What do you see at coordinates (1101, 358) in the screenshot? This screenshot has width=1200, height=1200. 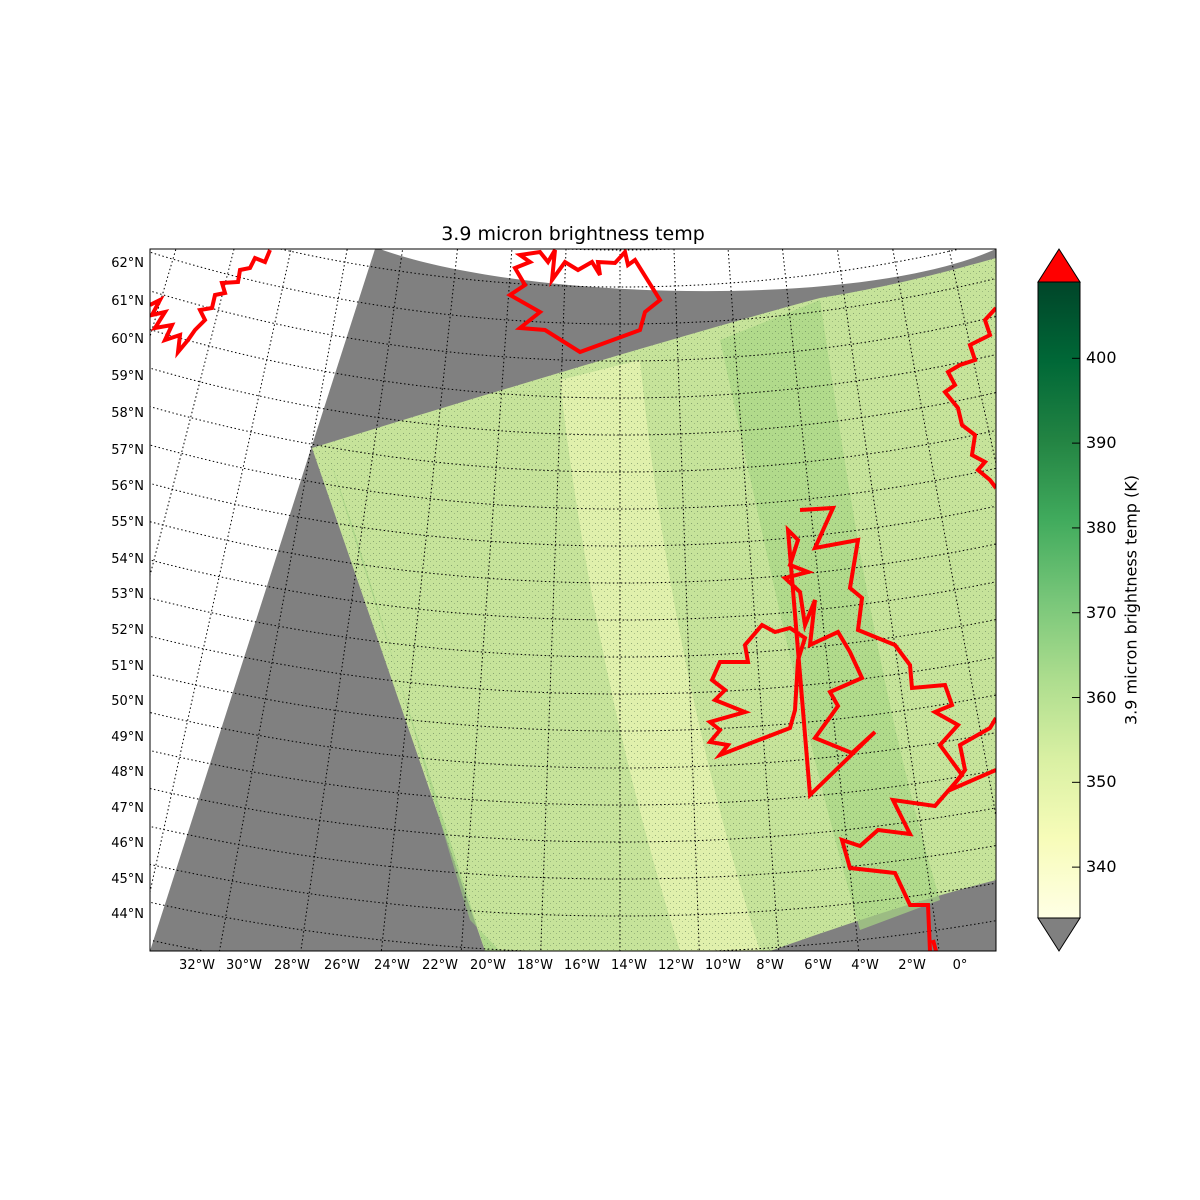 I see `colorbar-tick-label: 400` at bounding box center [1101, 358].